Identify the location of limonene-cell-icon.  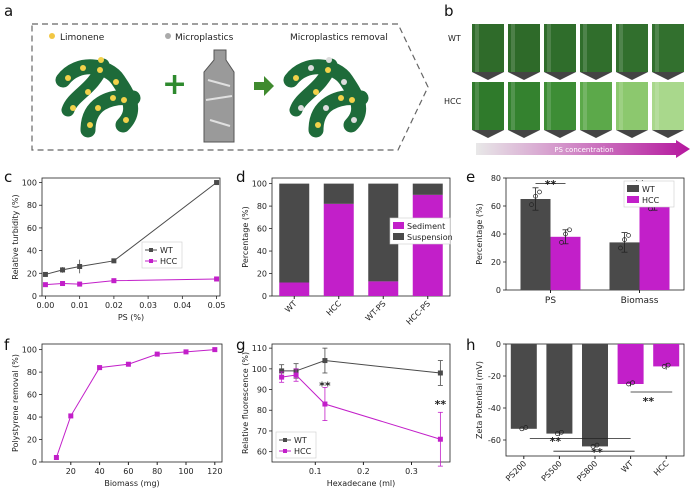
(98, 97).